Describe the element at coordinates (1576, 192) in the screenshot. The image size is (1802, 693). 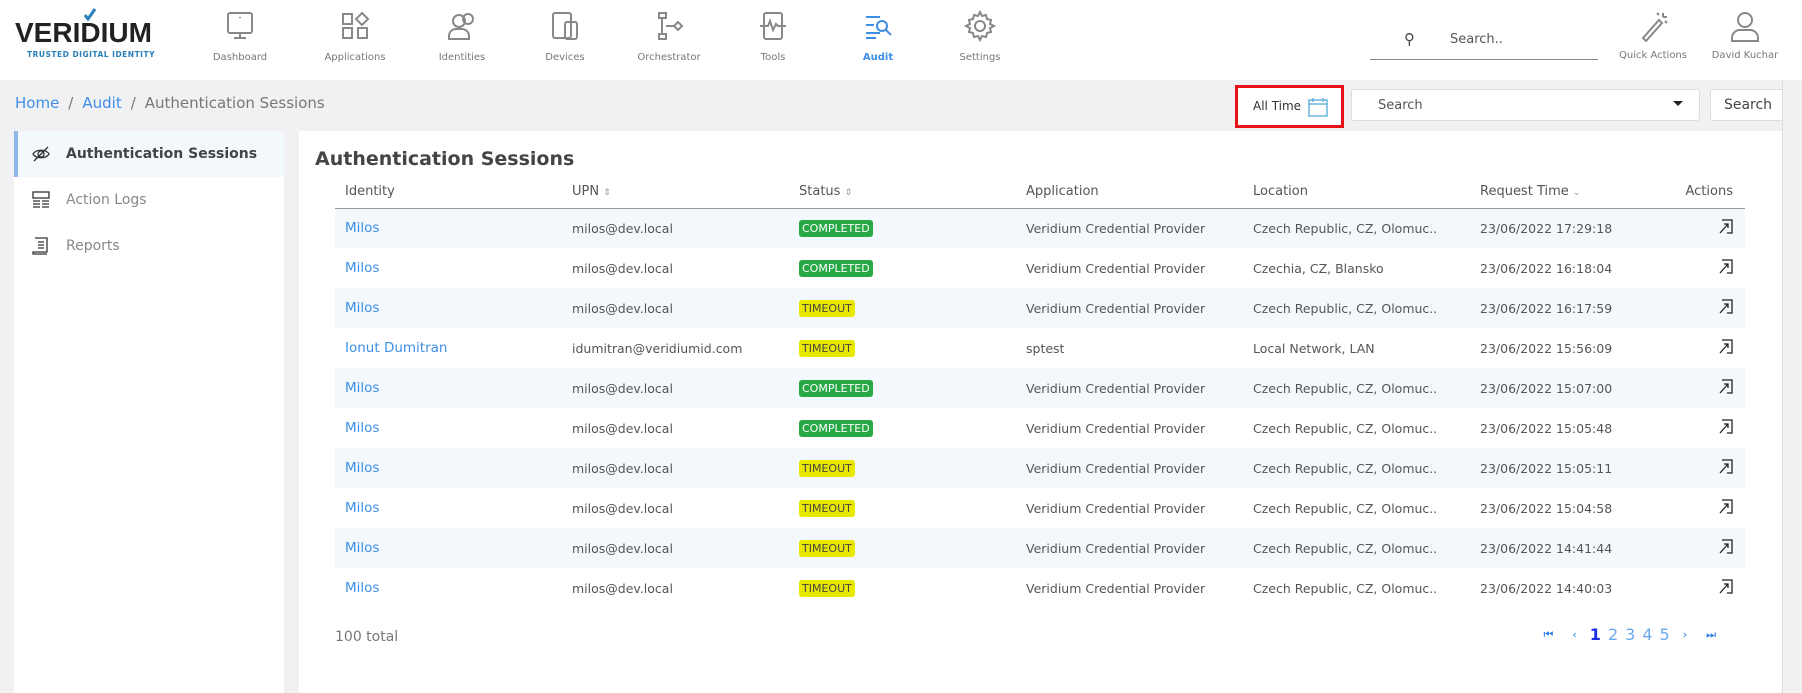
I see `sort-desc-icon: ⌄` at that location.